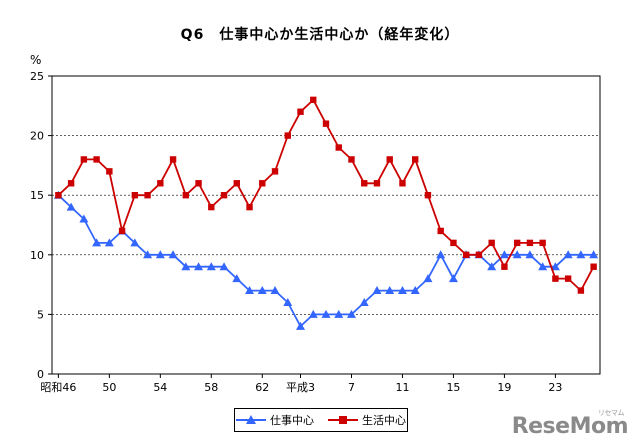 Image resolution: width=640 pixels, height=445 pixels. I want to click on resemom-logo: ReseMom リセマム, so click(570, 424).